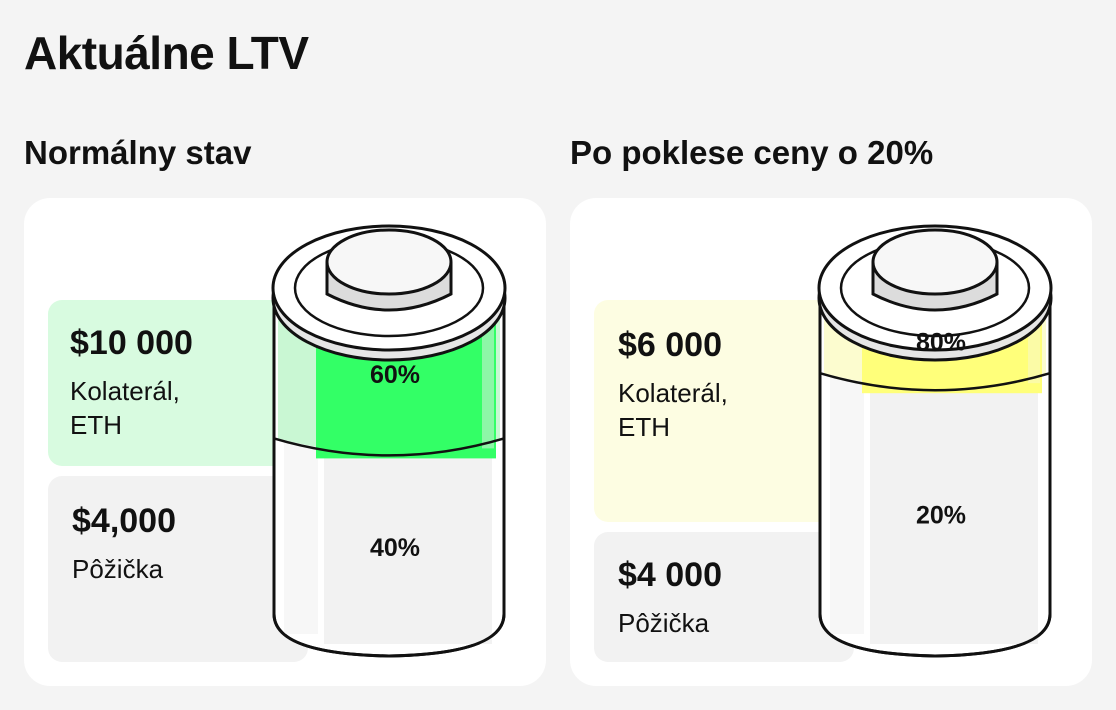 This screenshot has height=710, width=1116. Describe the element at coordinates (395, 548) in the screenshot. I see `battery-empty-label: 40%` at that location.